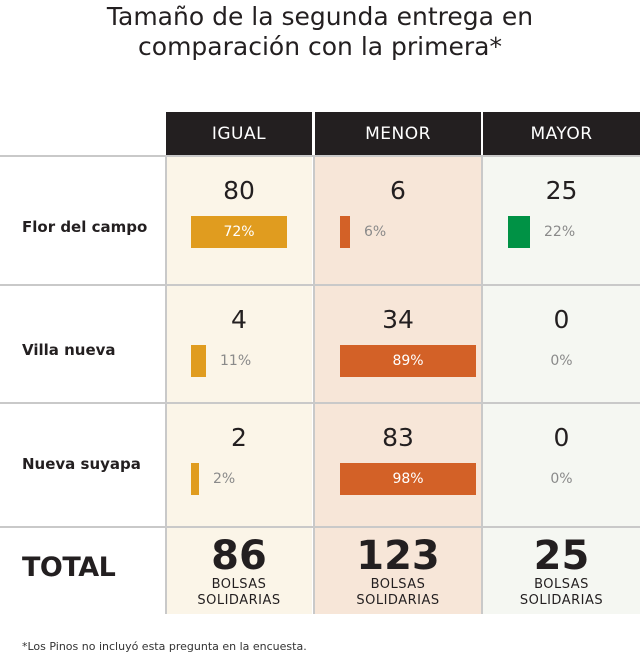  I want to click on percentage-label: 98%, so click(408, 479).